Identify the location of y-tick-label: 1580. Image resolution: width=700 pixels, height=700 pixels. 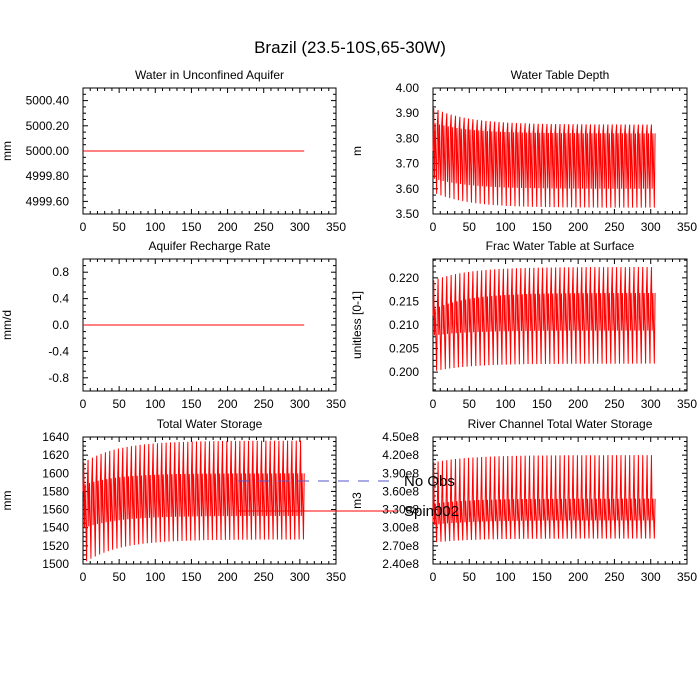
(55, 491).